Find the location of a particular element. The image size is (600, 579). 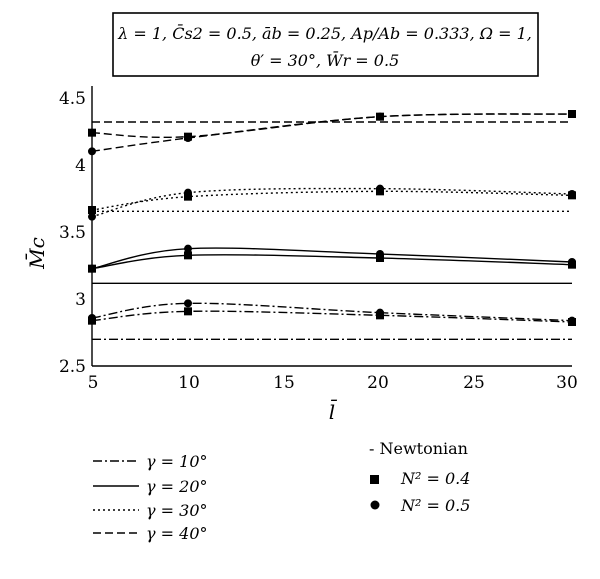

legend-label-gamma-40: γ = 40° is located at coordinates (177, 533).